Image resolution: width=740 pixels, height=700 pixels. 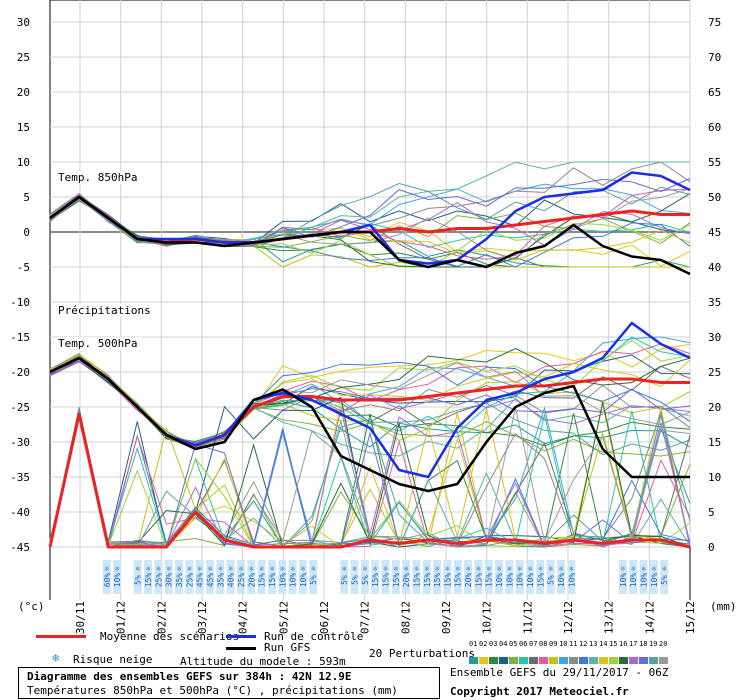 I want to click on snow-risk-label: 40%, so click(x=231, y=580).